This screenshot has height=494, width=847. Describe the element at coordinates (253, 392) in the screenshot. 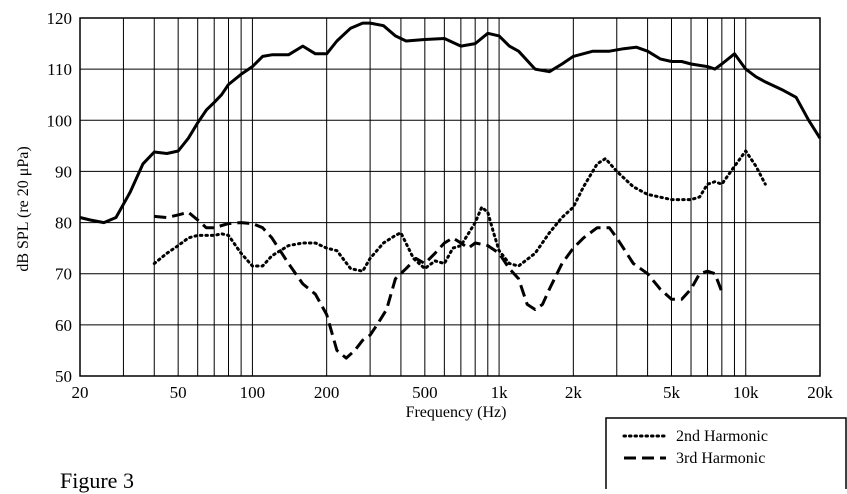

I see `x-tick-label: 100` at that location.